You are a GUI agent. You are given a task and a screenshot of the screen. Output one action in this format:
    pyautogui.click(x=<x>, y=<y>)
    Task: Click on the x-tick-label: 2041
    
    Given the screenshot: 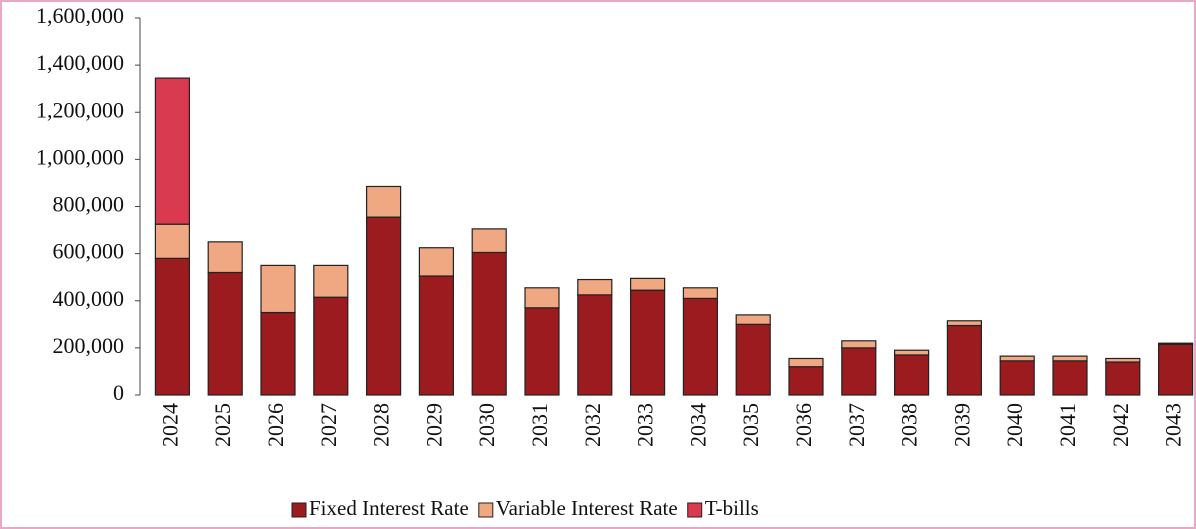 What is the action you would take?
    pyautogui.click(x=1067, y=425)
    